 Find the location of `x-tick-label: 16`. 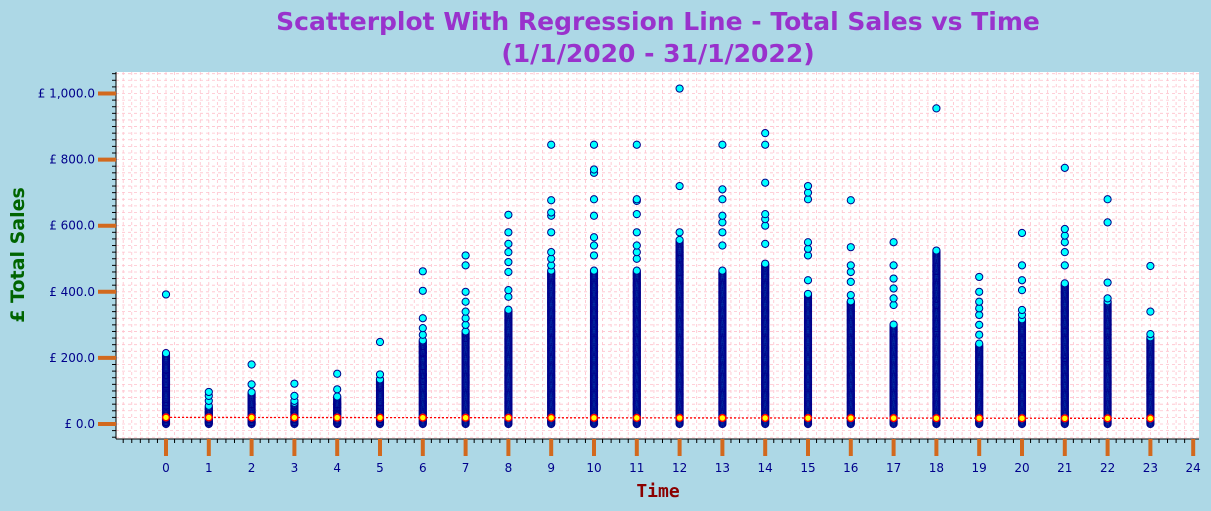

x-tick-label: 16 is located at coordinates (850, 468).